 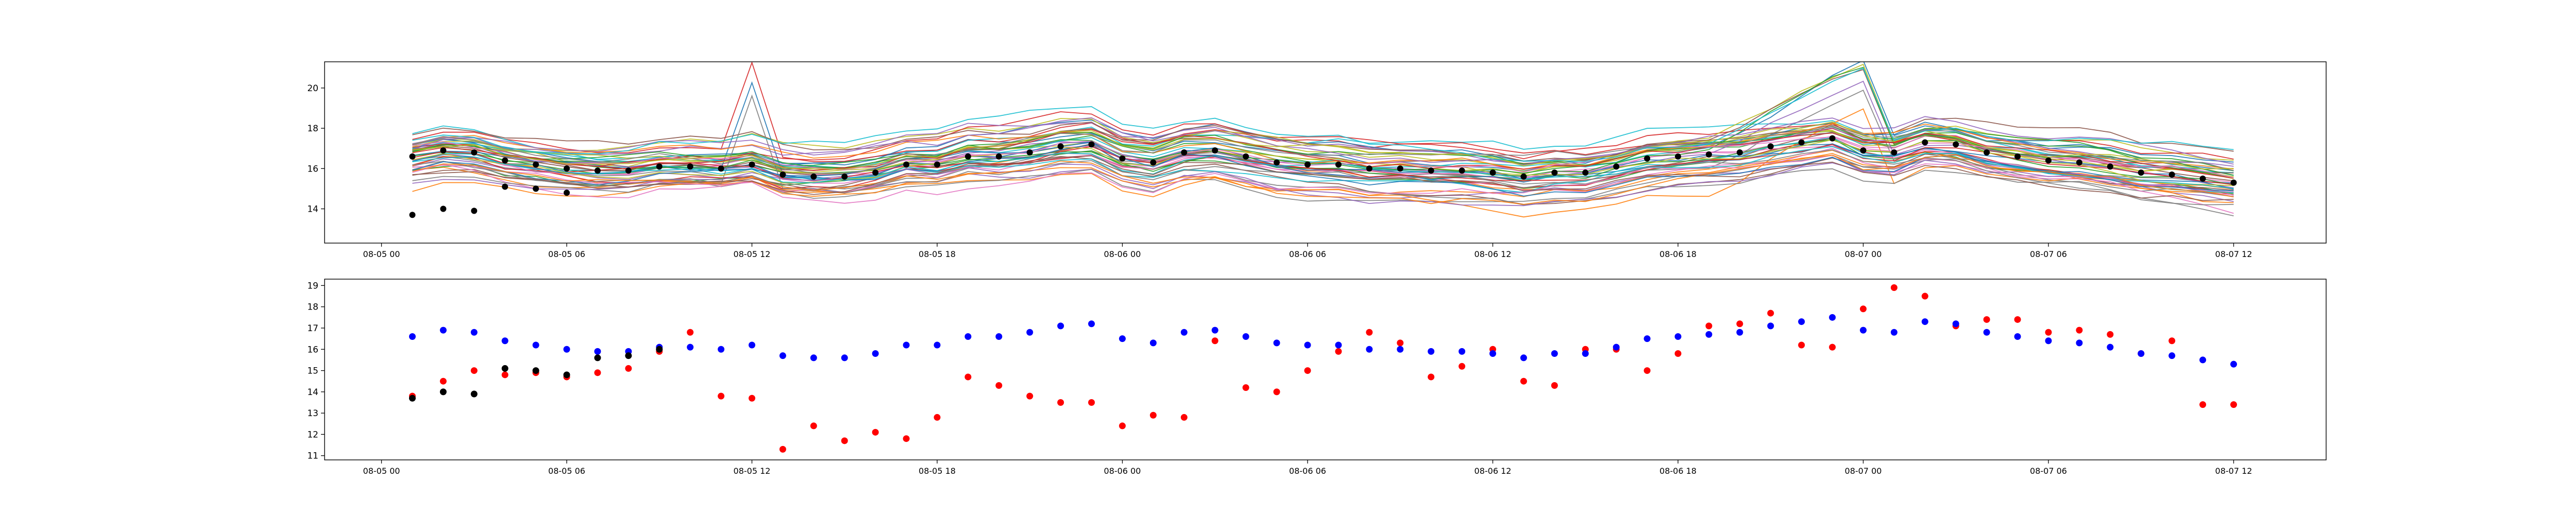 I want to click on x-tick-label: 08-06 00, so click(x=1122, y=471).